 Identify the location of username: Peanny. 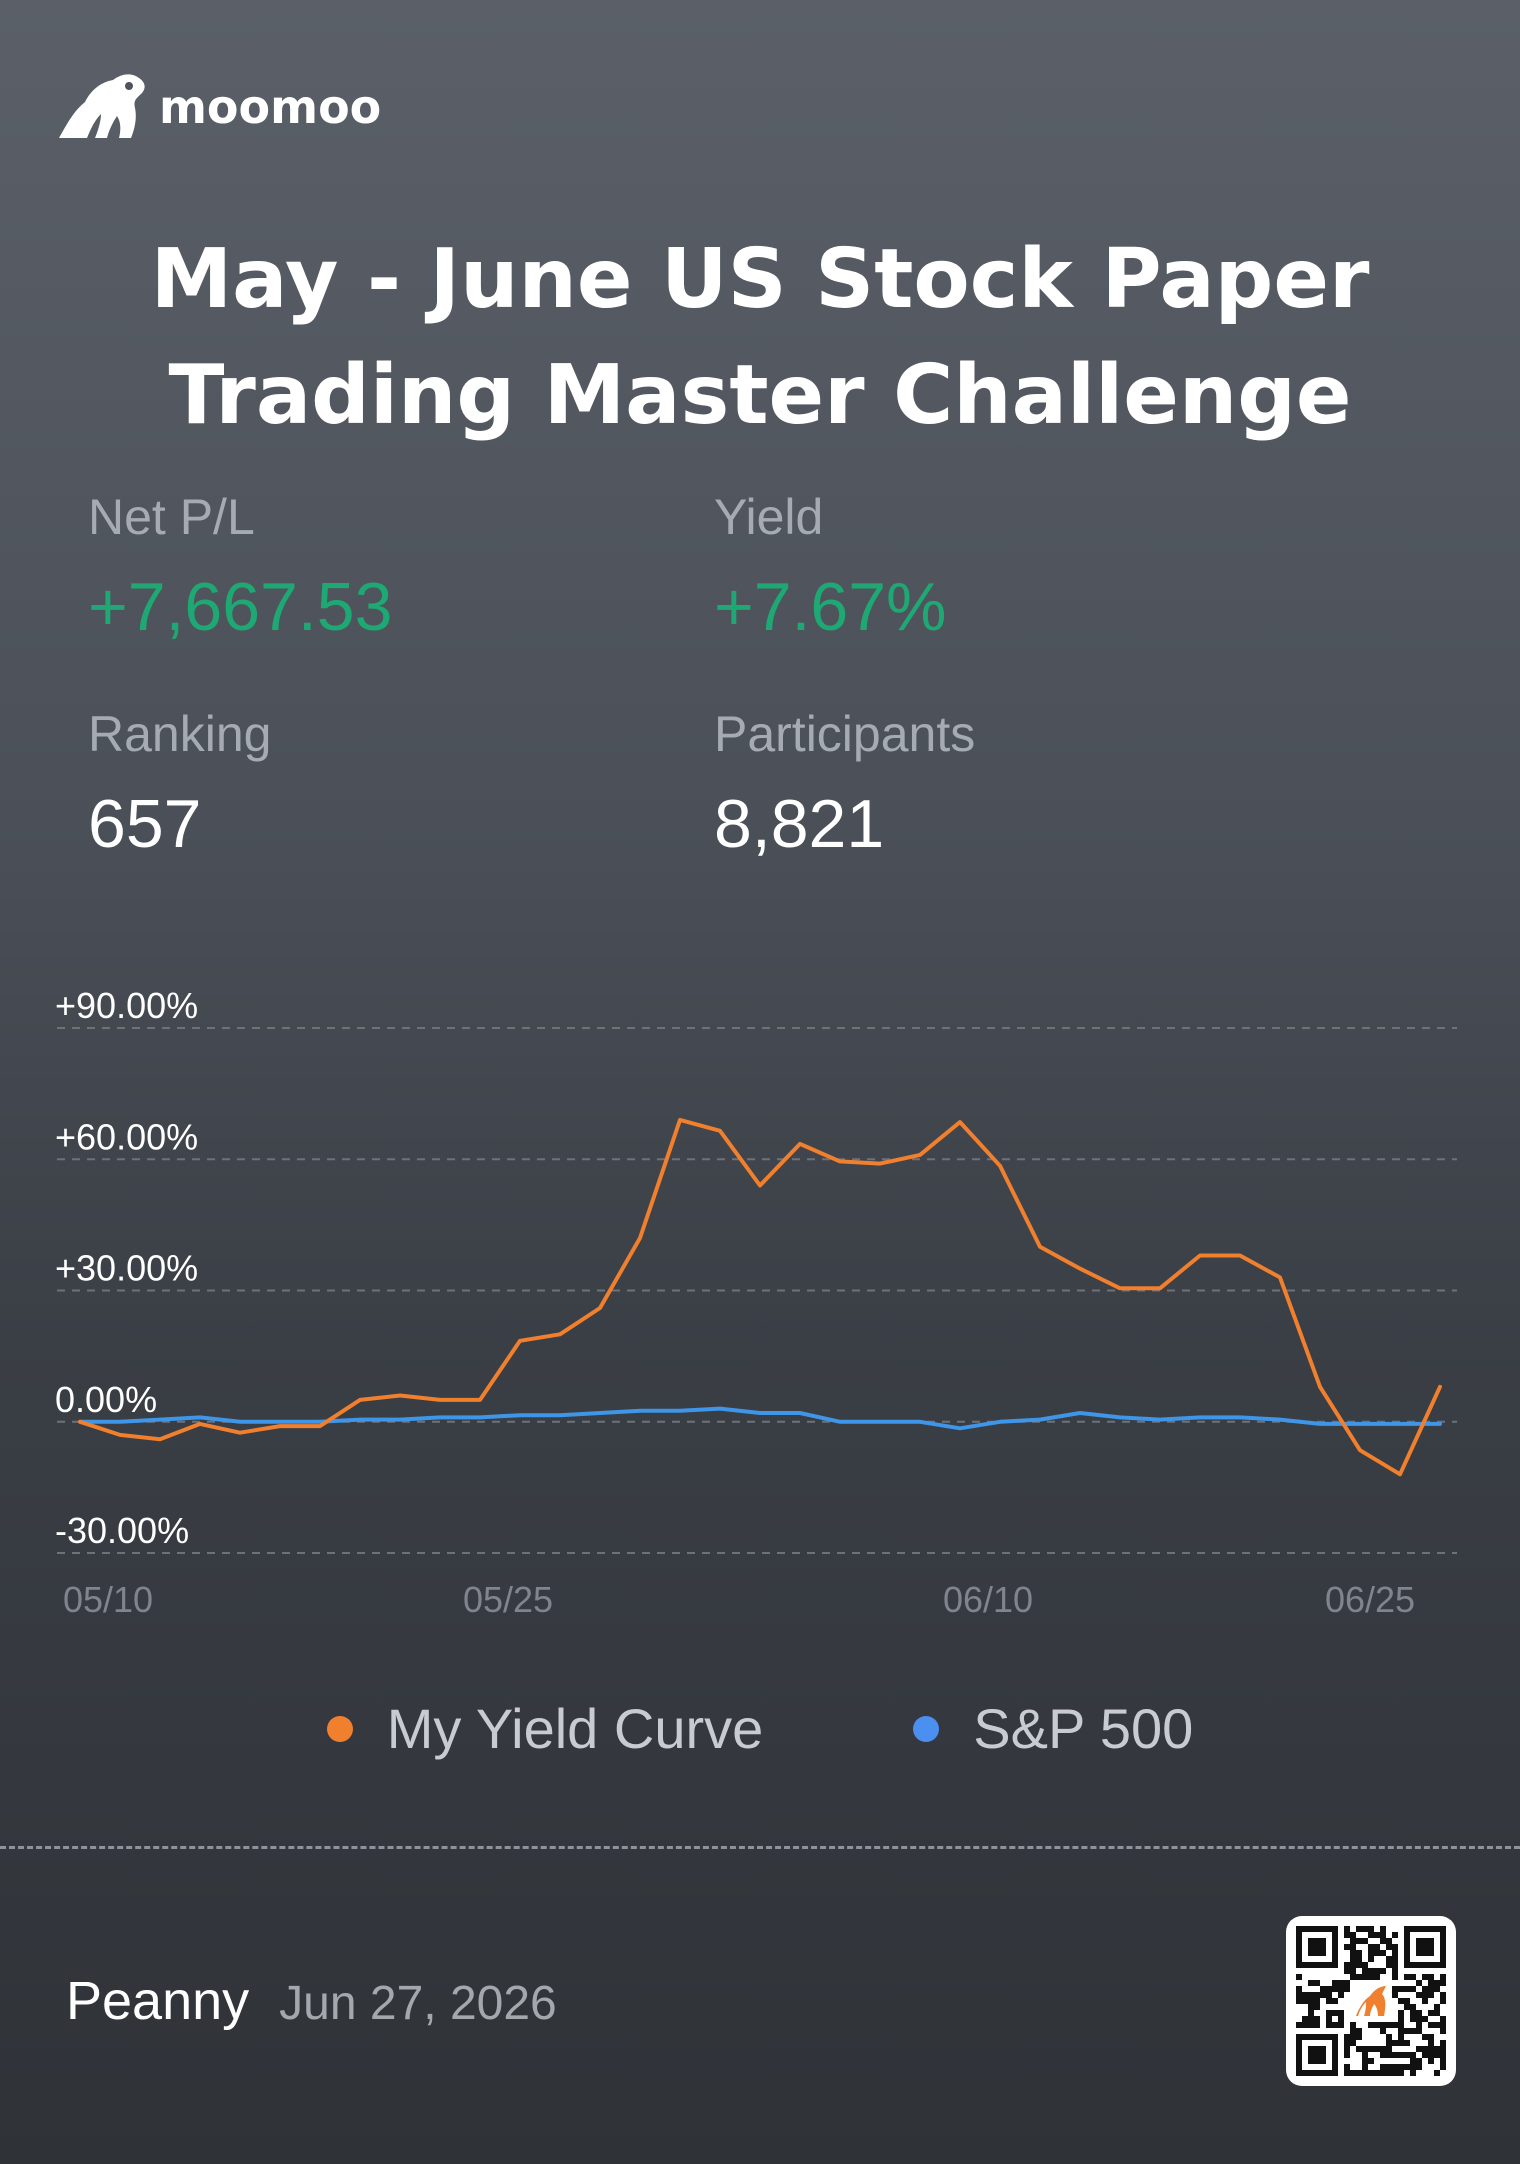
(158, 2001).